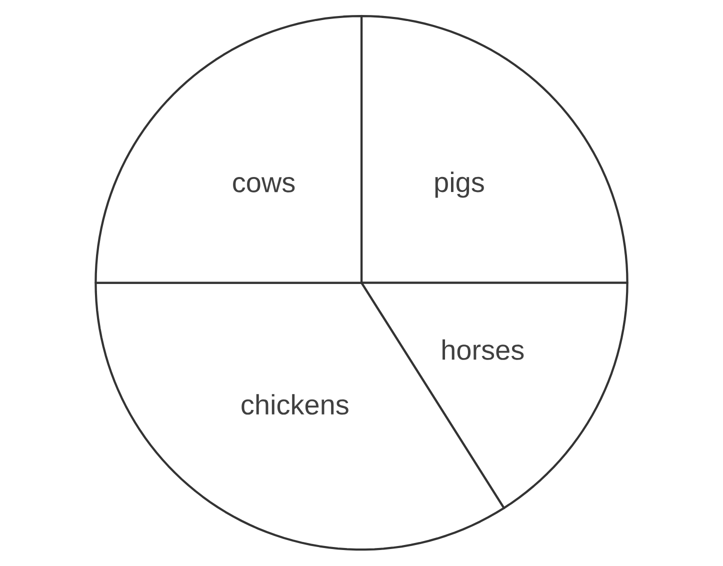  What do you see at coordinates (459, 185) in the screenshot?
I see `slice-label: pigs` at bounding box center [459, 185].